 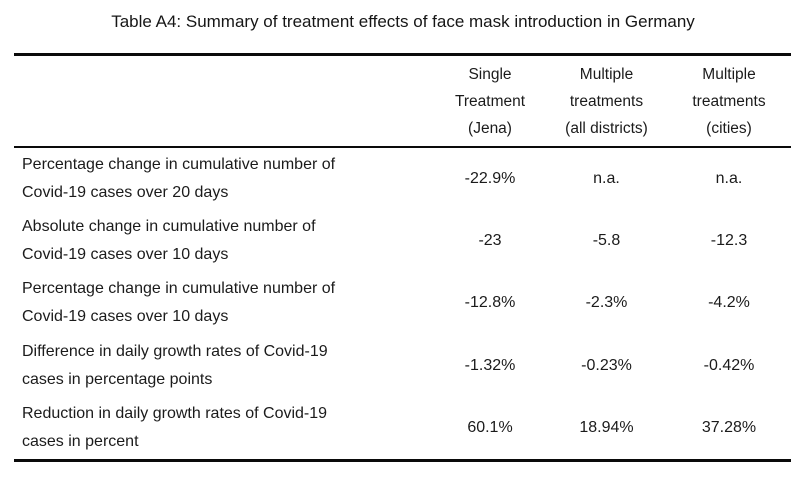 What do you see at coordinates (490, 128) in the screenshot?
I see `column-header-line: (Jena)` at bounding box center [490, 128].